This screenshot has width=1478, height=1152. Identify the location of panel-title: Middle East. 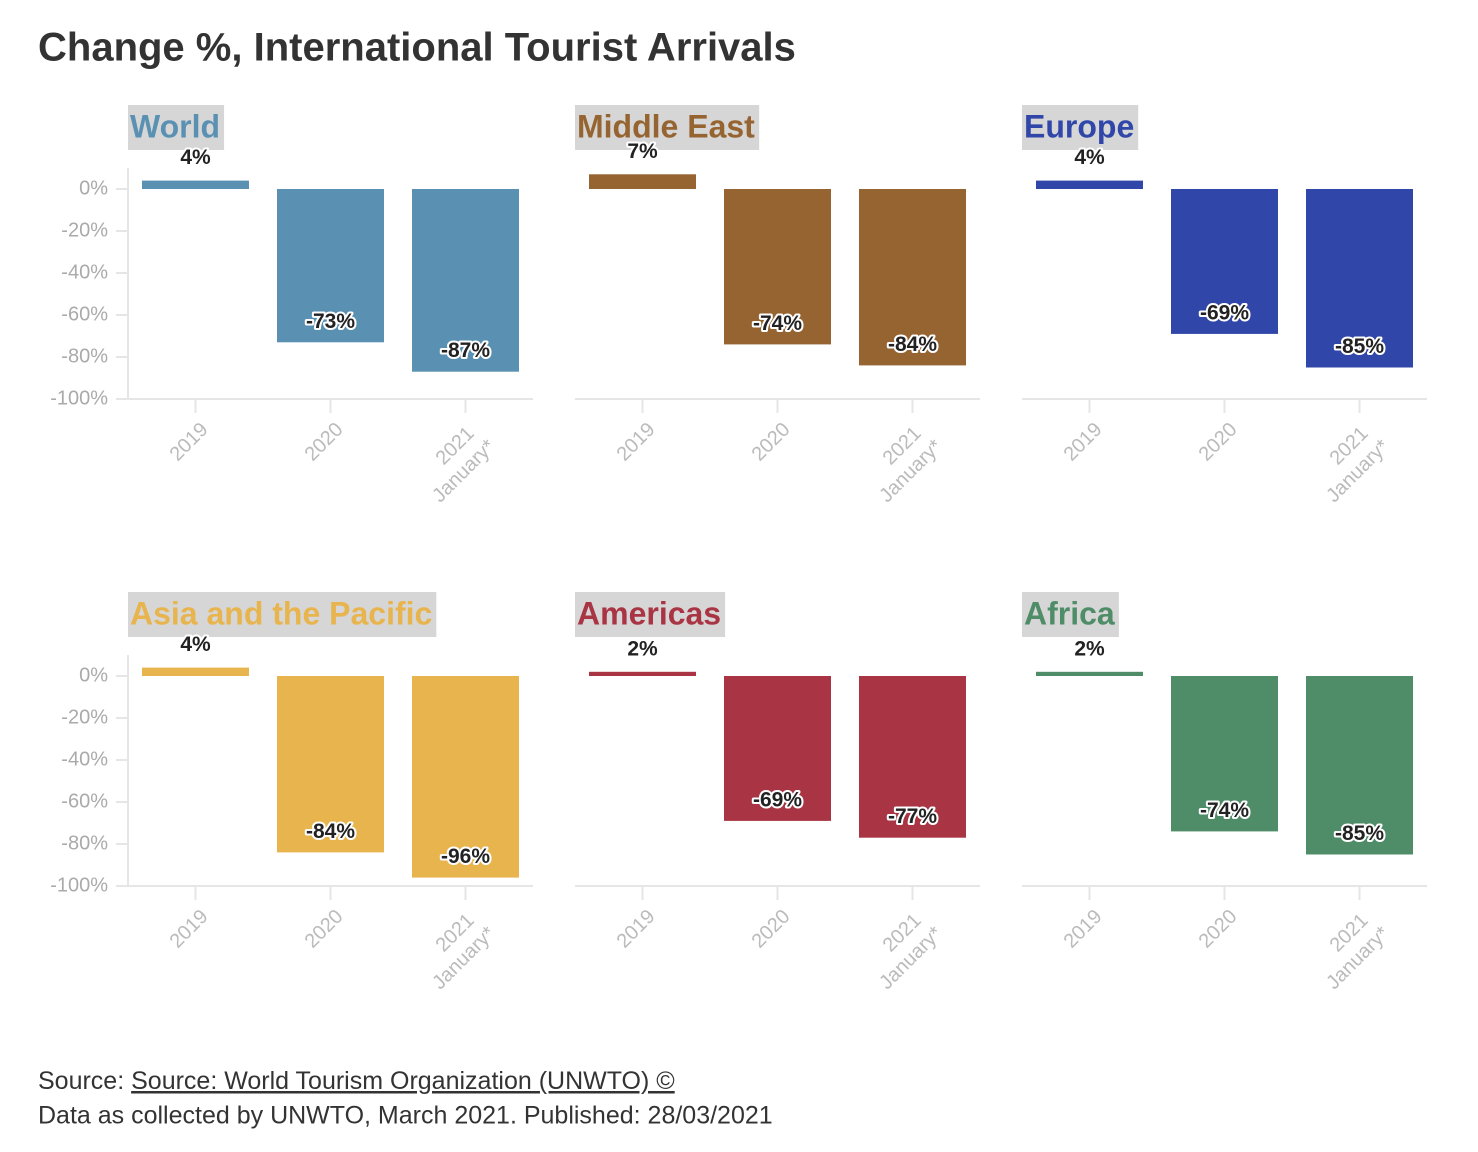
(666, 126).